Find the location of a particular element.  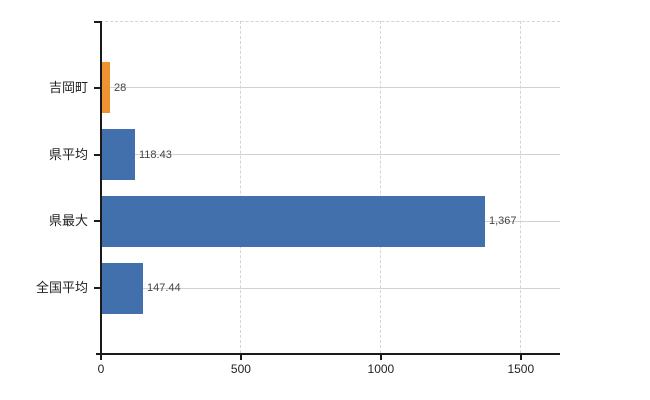

x-axis-tick-label: 1000 is located at coordinates (381, 369).